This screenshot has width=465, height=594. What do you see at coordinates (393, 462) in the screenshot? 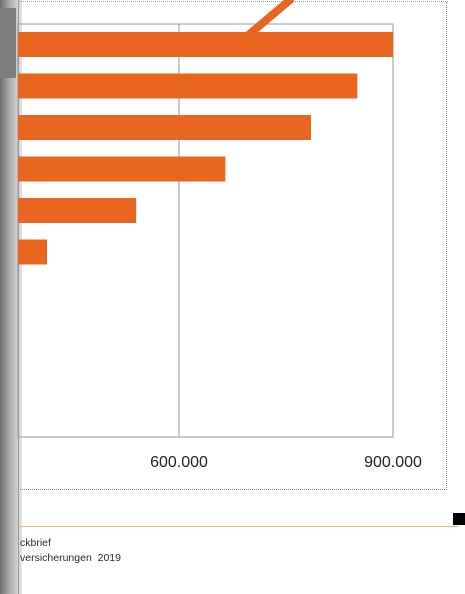
I see `x-tick-label: 900.000` at bounding box center [393, 462].